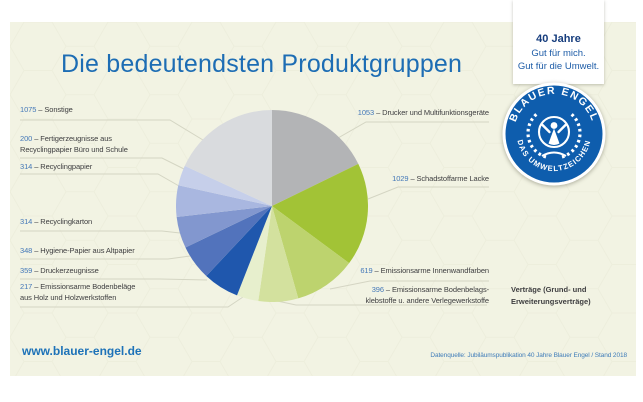 The height and width of the screenshot is (402, 643). Describe the element at coordinates (66, 270) in the screenshot. I see `callout-text: – Druckerzeugnisse` at that location.